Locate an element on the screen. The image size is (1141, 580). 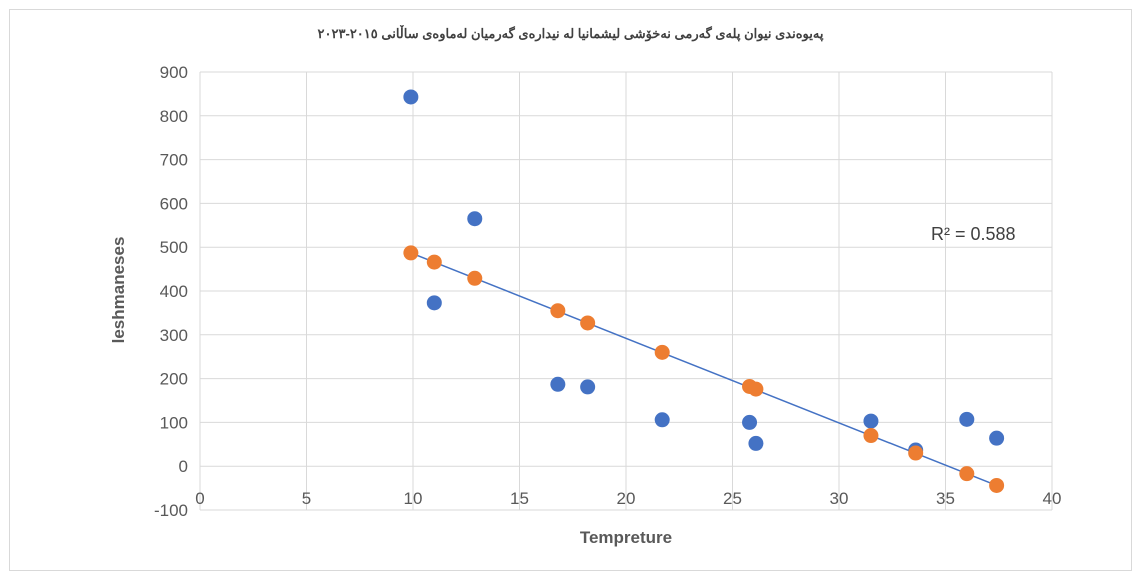
y-tick-label: 100 is located at coordinates (174, 422).